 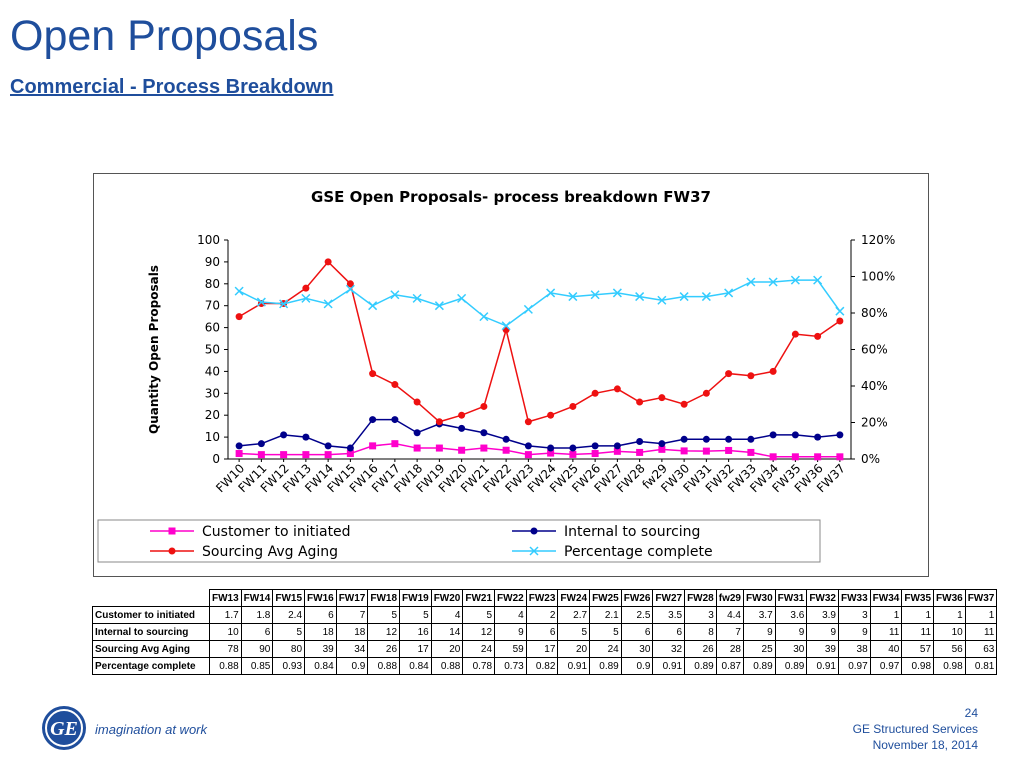 I want to click on table-cell: 0.85, so click(x=257, y=666).